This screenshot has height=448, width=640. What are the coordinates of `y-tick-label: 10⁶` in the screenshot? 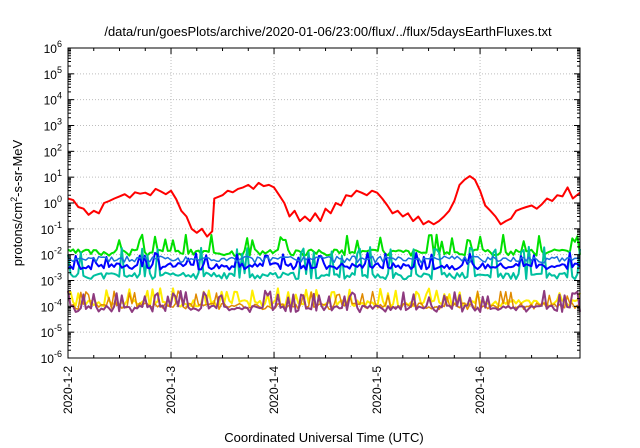 It's located at (53, 47).